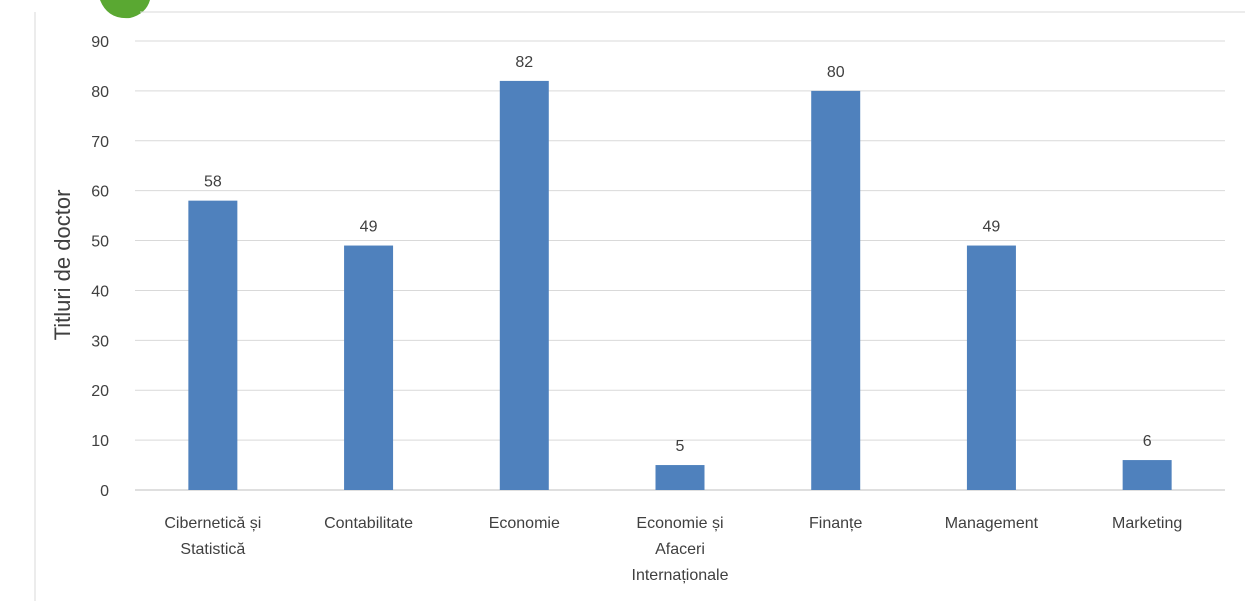 The height and width of the screenshot is (601, 1245). I want to click on x-category-label: Internaționale, so click(680, 575).